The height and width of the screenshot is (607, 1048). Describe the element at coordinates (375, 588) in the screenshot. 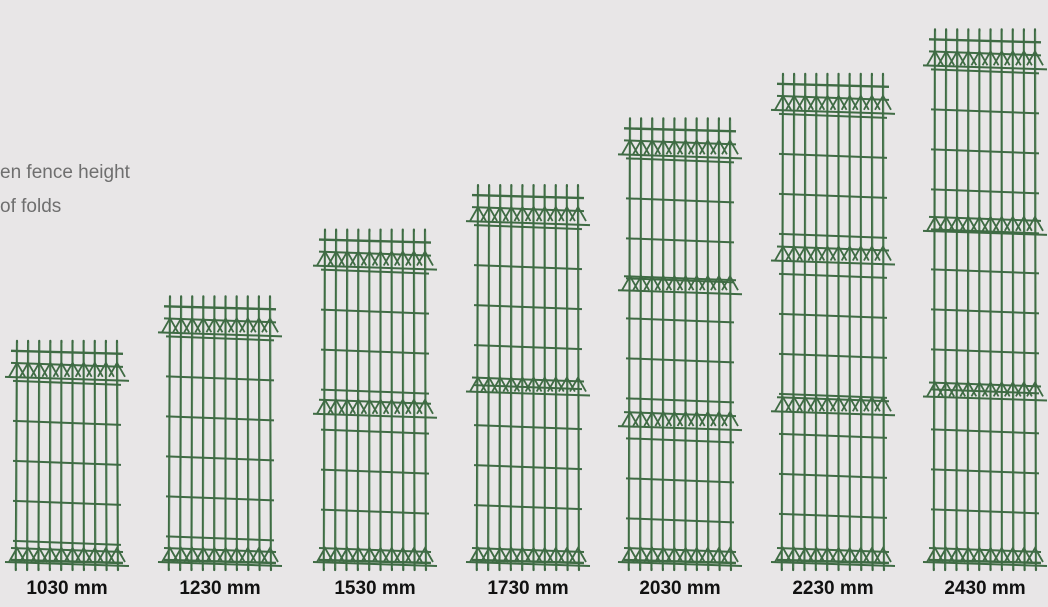

I see `height-label-1530: 1530 mm` at that location.